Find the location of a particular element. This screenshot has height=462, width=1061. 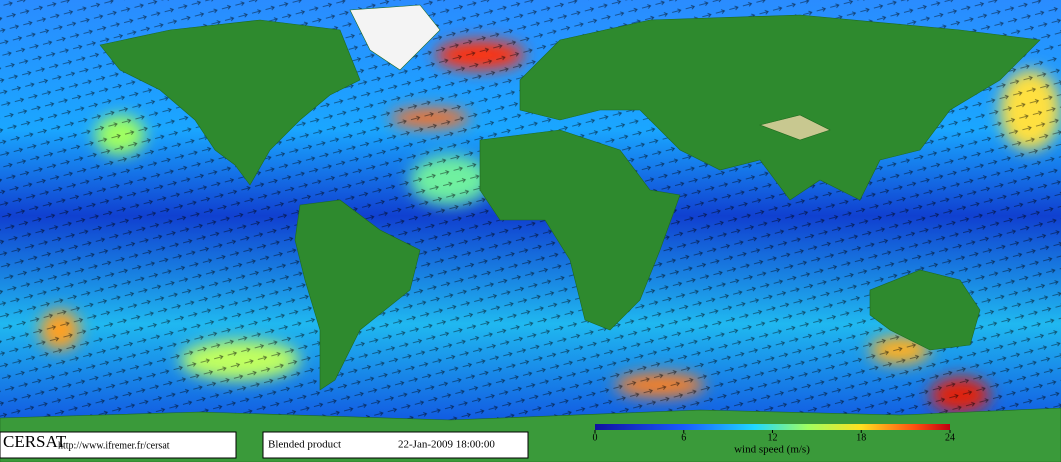

colorbar-tick-label: 6 is located at coordinates (683, 437).